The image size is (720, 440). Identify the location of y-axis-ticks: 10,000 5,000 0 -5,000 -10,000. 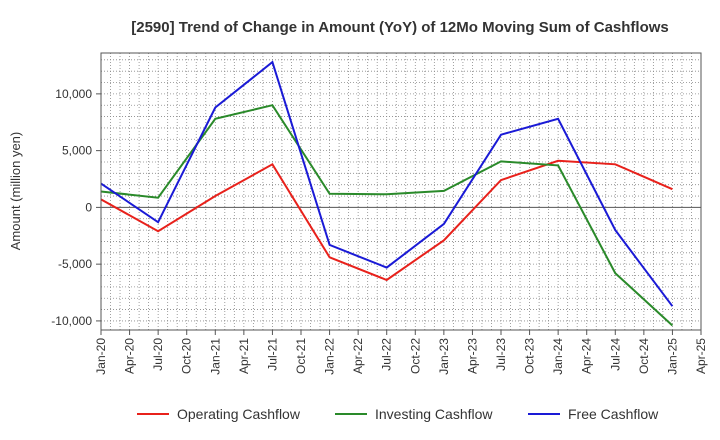
(76, 207).